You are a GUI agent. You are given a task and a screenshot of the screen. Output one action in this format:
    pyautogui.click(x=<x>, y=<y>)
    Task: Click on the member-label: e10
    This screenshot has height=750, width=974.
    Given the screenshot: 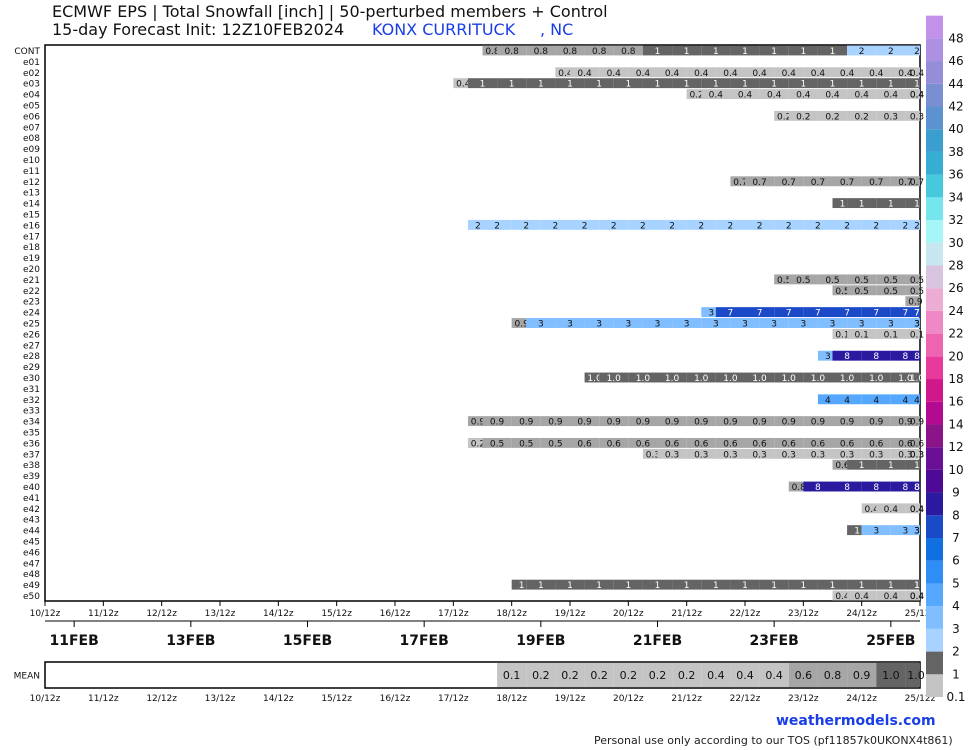 What is the action you would take?
    pyautogui.click(x=31, y=161)
    